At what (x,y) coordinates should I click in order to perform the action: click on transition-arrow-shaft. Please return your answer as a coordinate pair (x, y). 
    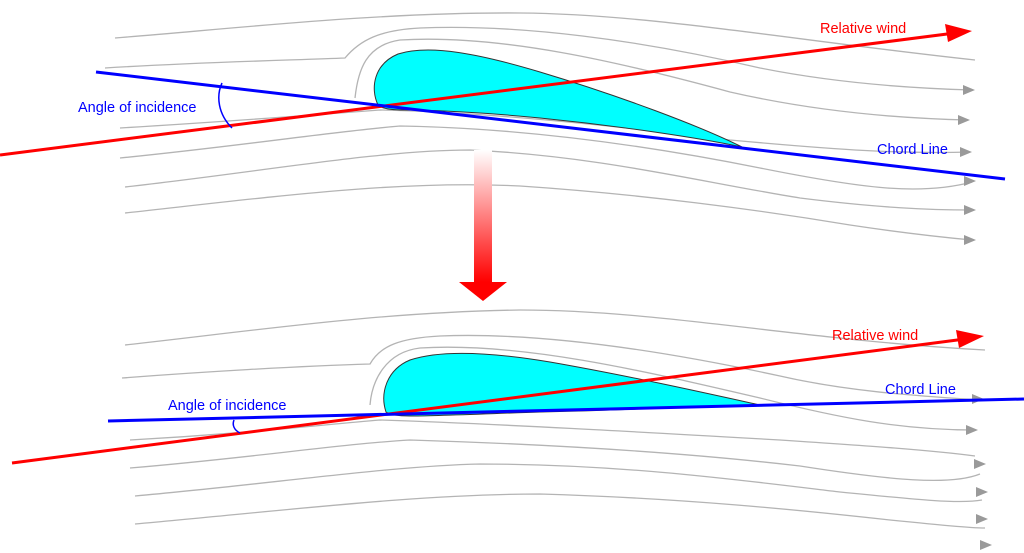
    Looking at the image, I should click on (483, 216).